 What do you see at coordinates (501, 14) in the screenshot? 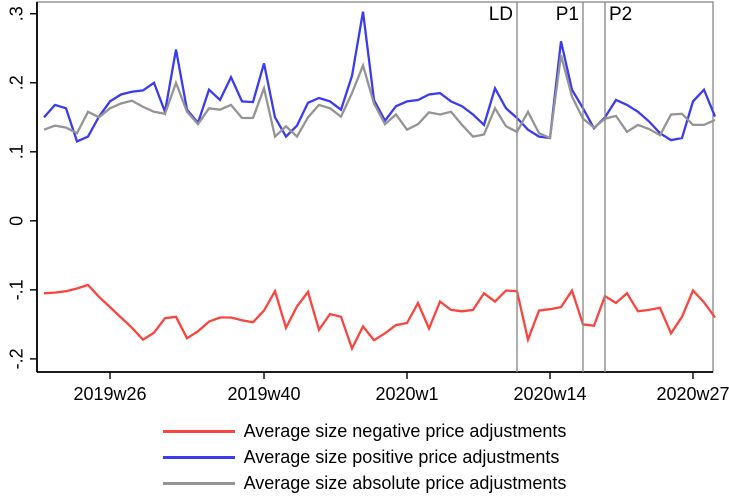
I see `refline-label-ld: LD` at bounding box center [501, 14].